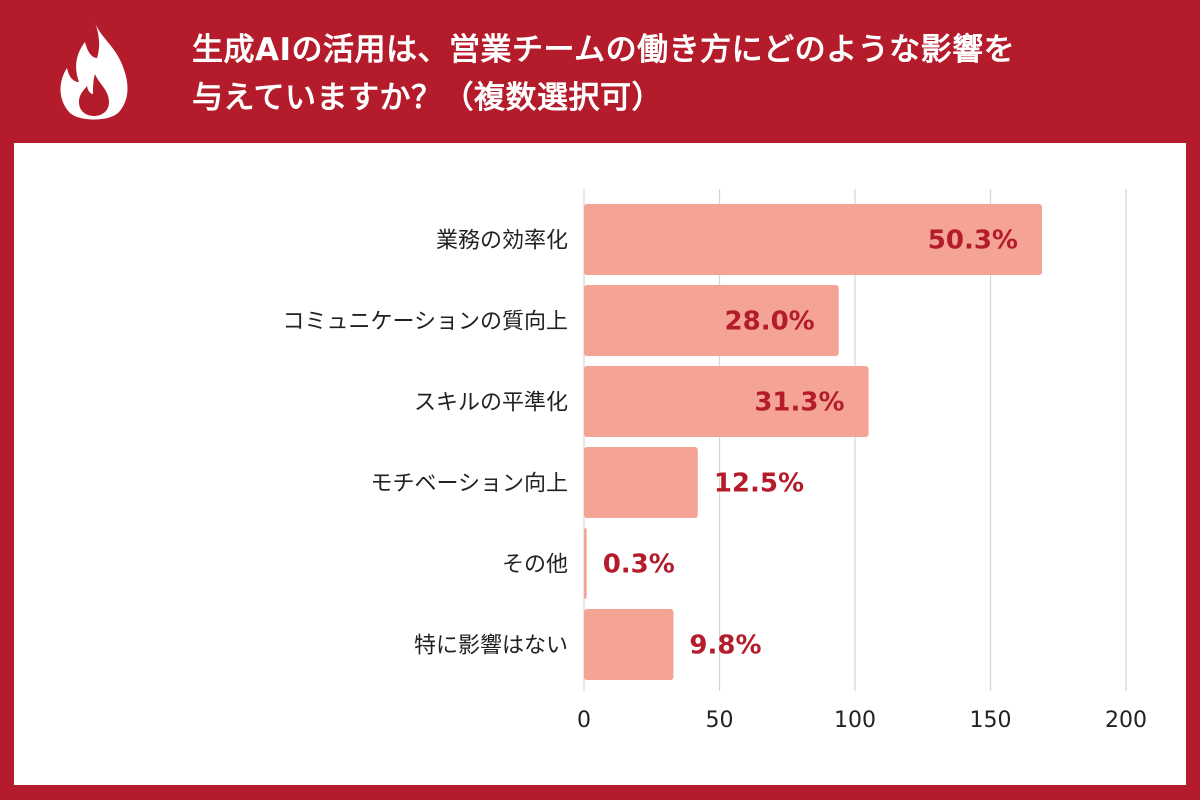  Describe the element at coordinates (855, 720) in the screenshot. I see `x-tick-label: 100` at that location.